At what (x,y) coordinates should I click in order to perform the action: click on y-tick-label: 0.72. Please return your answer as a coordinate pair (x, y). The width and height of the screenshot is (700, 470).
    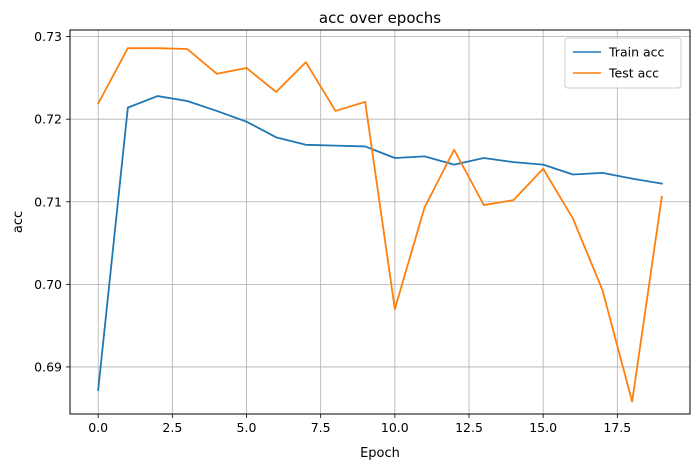
    Looking at the image, I should click on (48, 119).